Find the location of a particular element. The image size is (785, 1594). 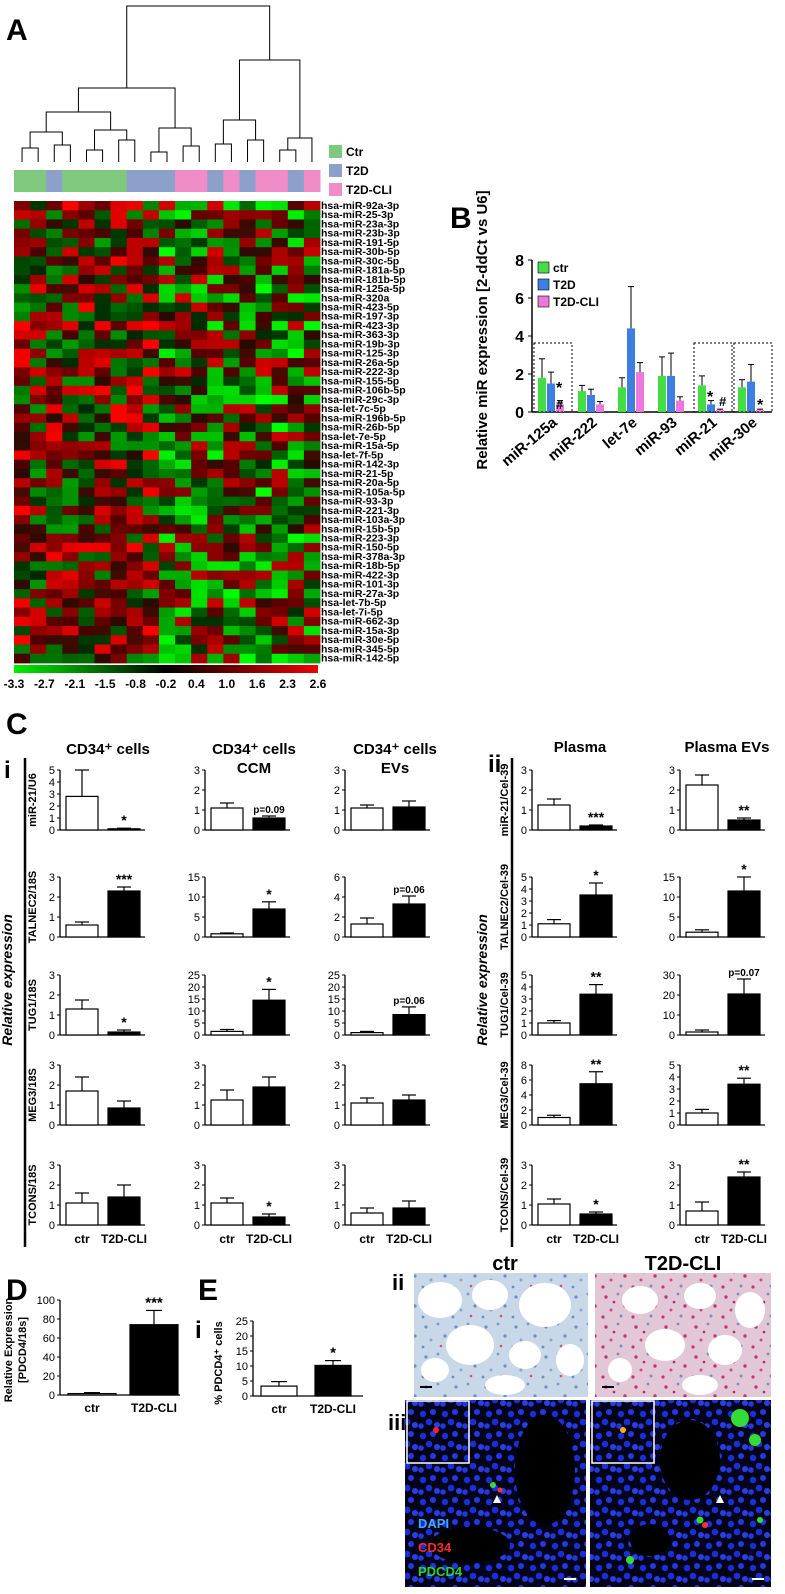

y-tick-label: 1 is located at coordinates (524, 811).